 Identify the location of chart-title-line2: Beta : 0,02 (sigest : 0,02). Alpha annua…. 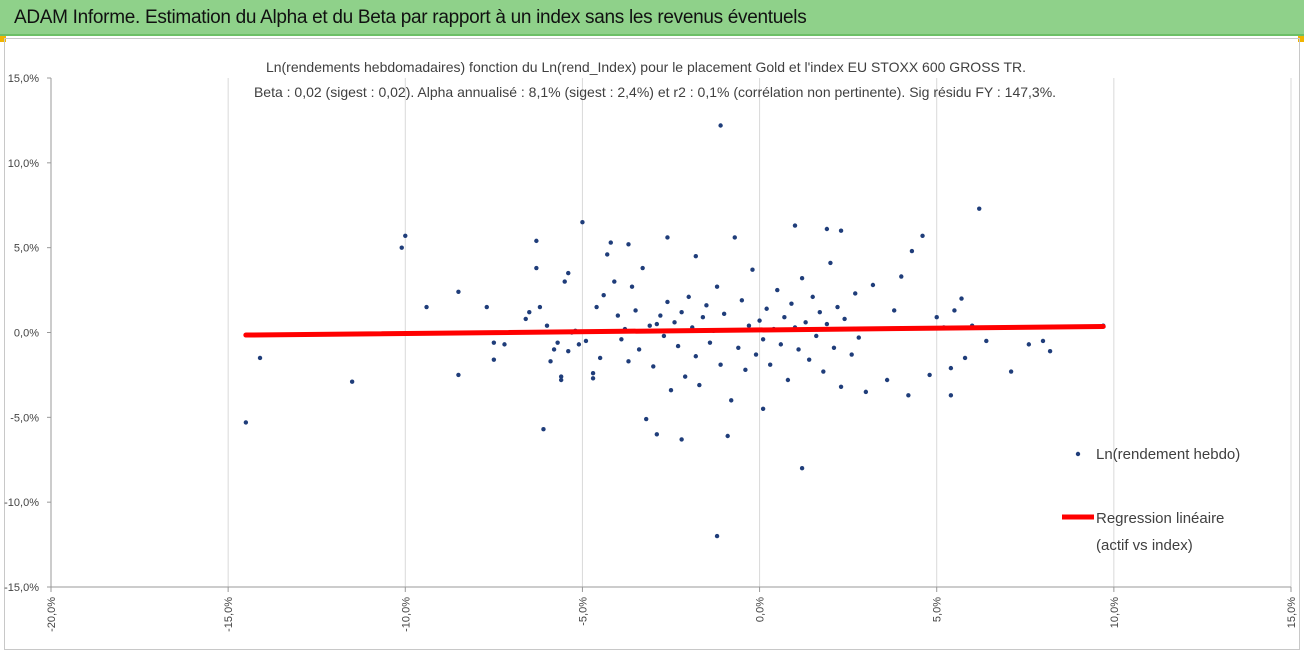
(655, 92).